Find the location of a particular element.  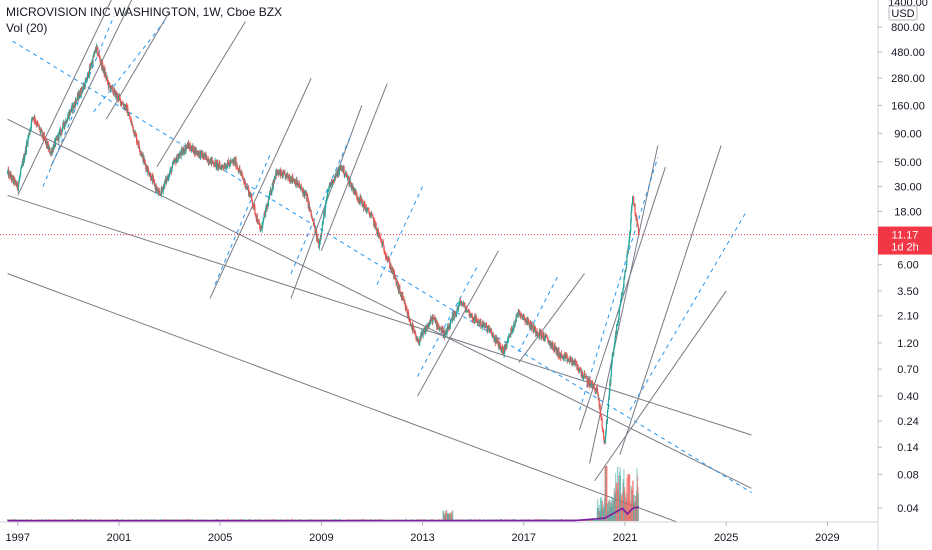

y-tick-label: 0.70 is located at coordinates (907, 370).